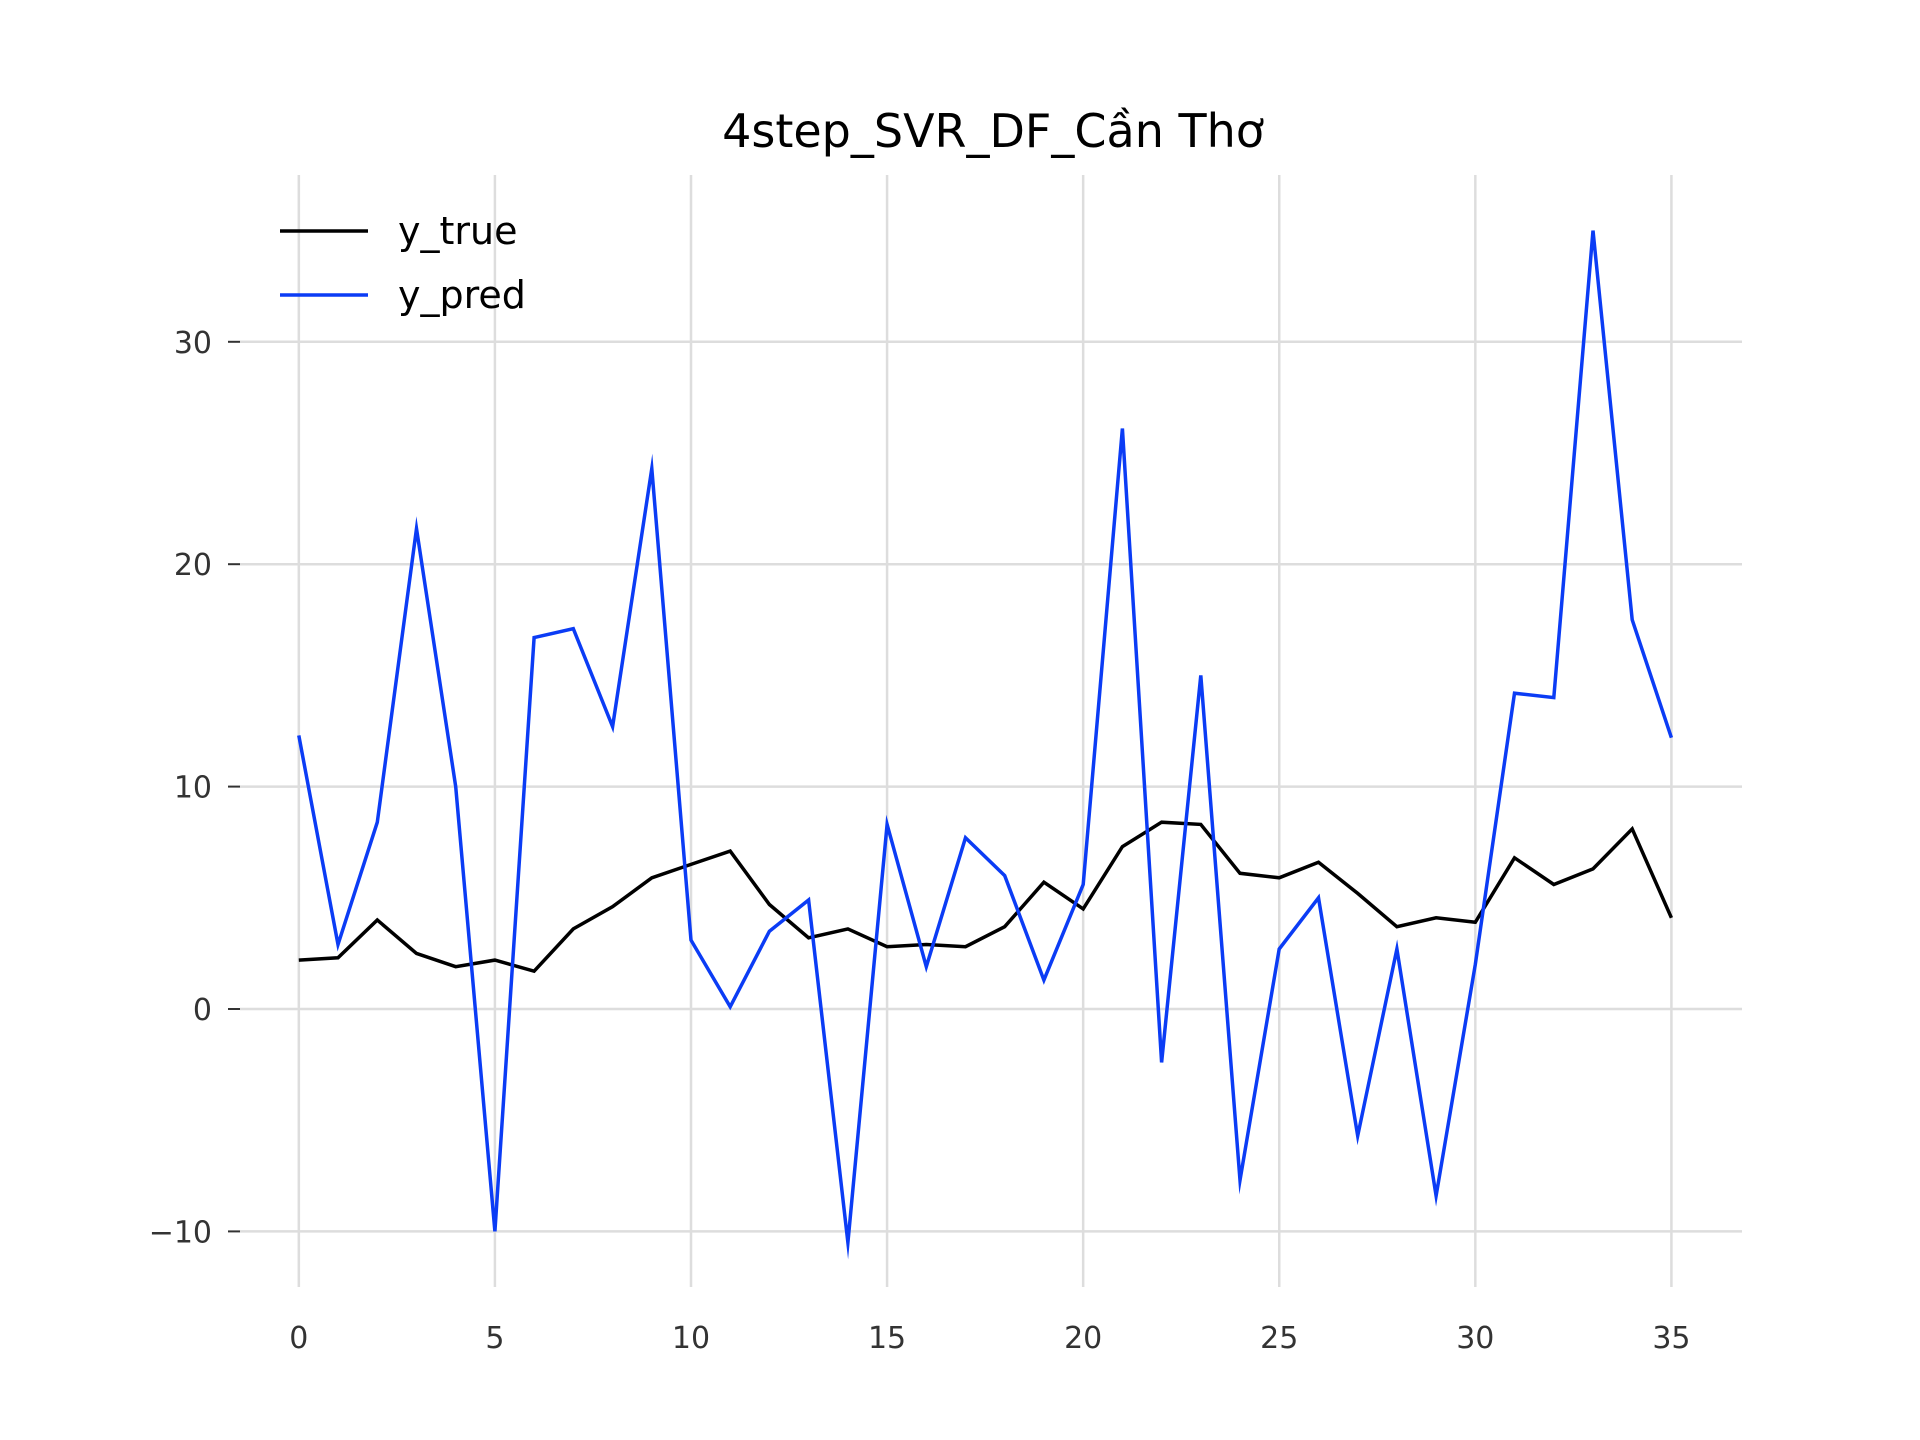 The width and height of the screenshot is (1920, 1440). What do you see at coordinates (202, 1010) in the screenshot?
I see `y-tick-label: 0` at bounding box center [202, 1010].